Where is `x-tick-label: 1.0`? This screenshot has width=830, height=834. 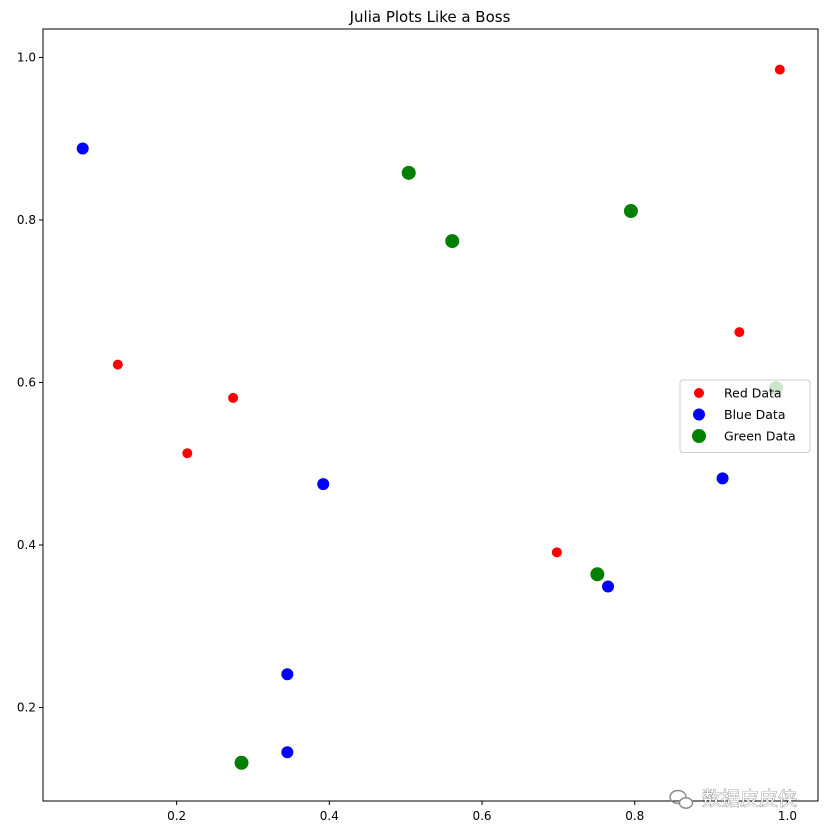 x-tick-label: 1.0 is located at coordinates (787, 816).